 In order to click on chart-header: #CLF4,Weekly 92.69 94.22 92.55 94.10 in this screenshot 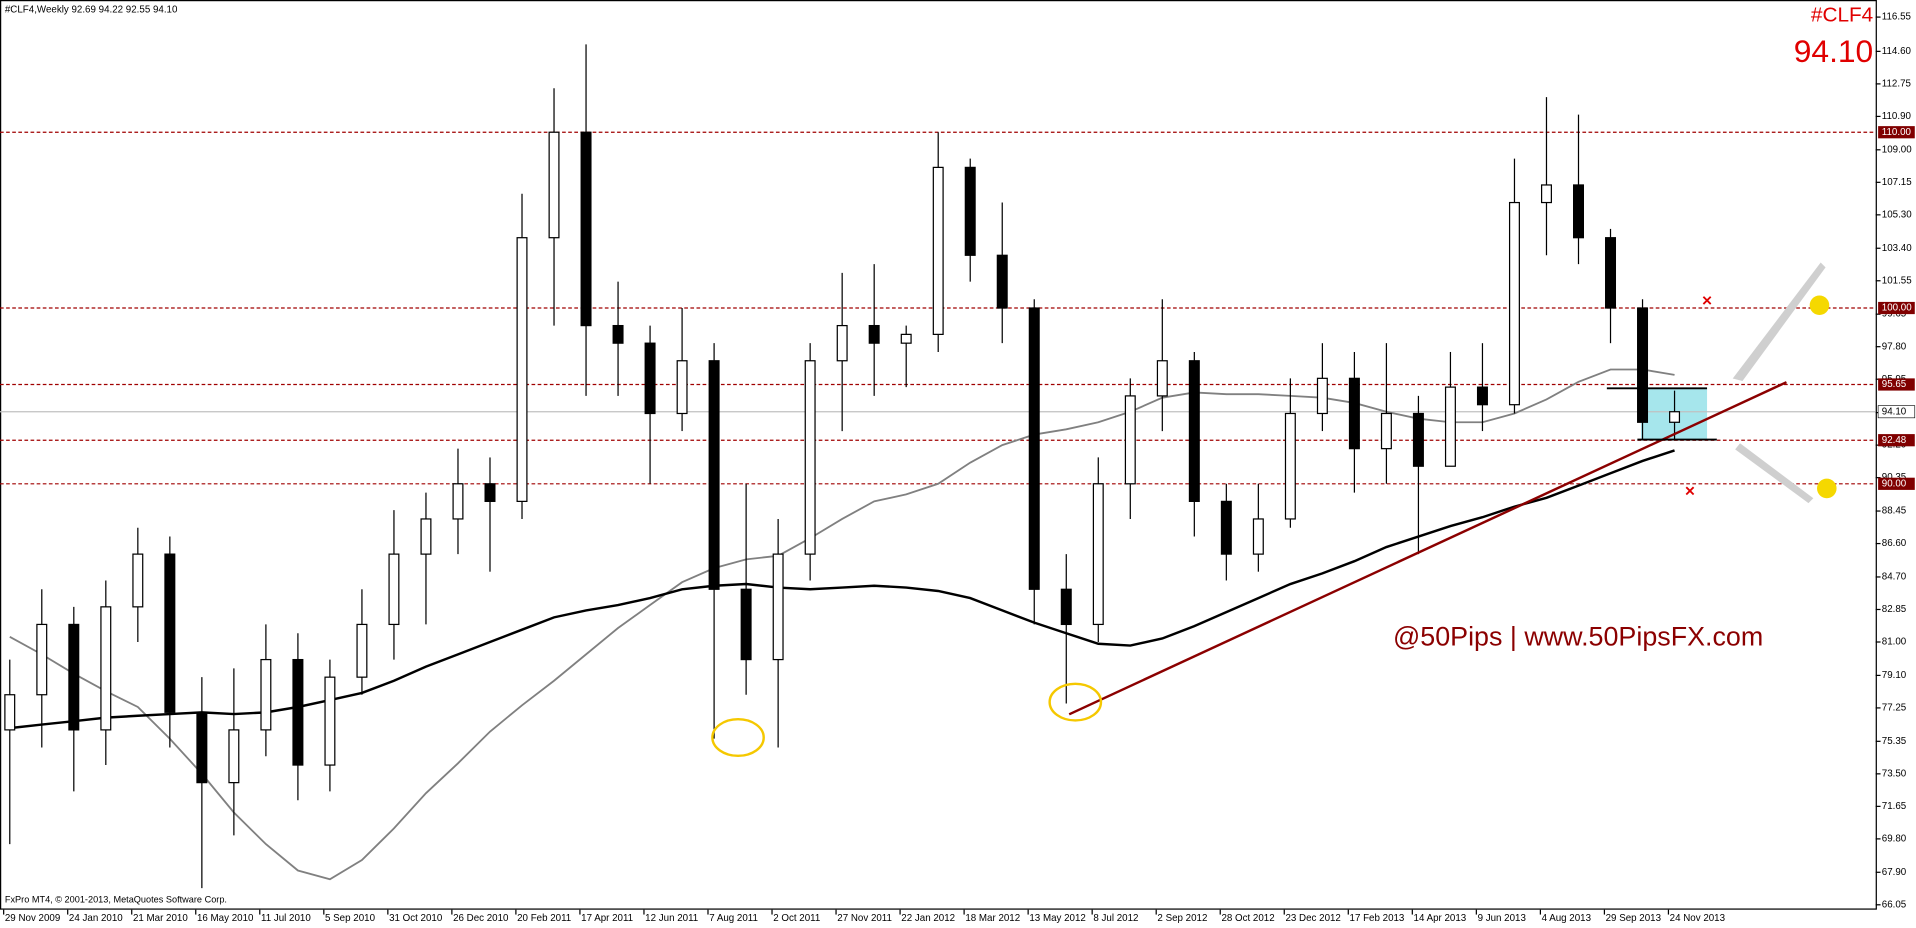, I will do `click(91, 9)`.